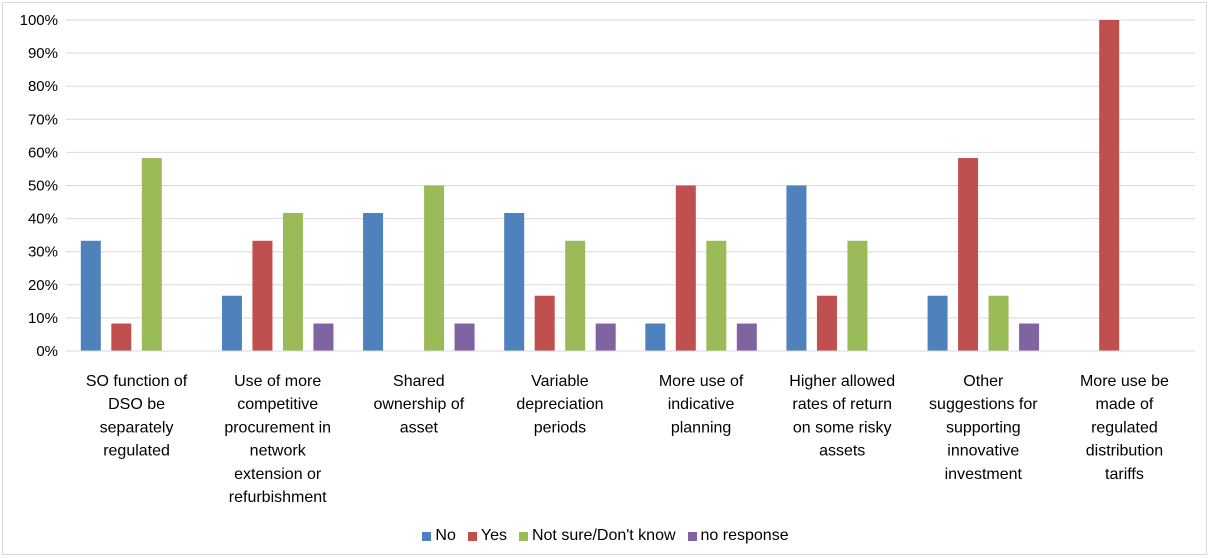 The image size is (1211, 559). I want to click on y-tick-label: 50%, so click(43, 186).